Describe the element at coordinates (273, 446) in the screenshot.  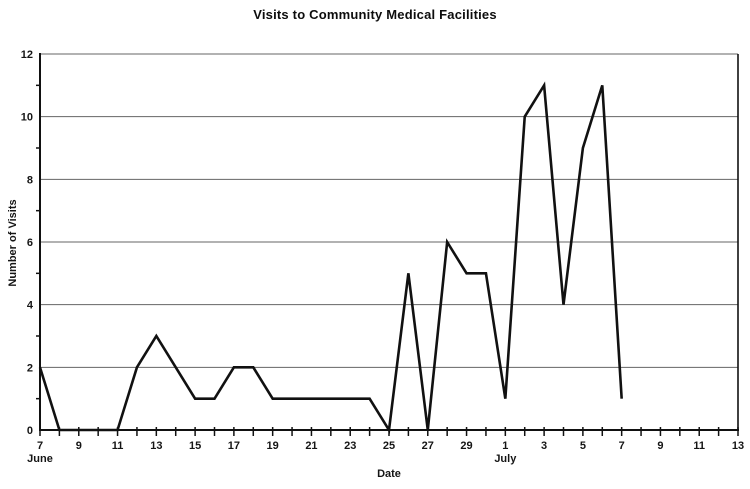
I see `x-tick-label: 19` at that location.